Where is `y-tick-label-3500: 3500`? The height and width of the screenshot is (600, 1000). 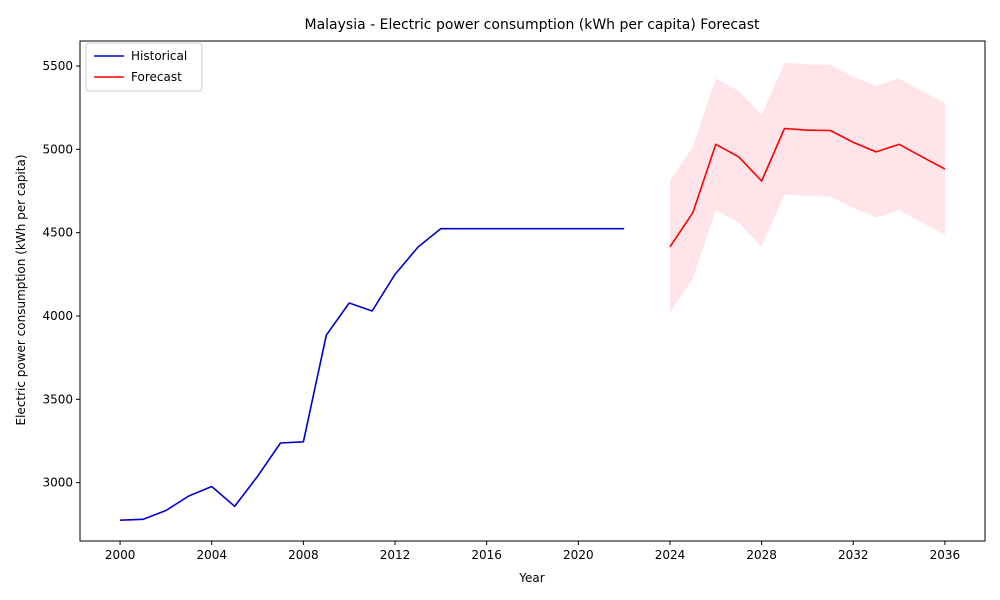 y-tick-label-3500: 3500 is located at coordinates (57, 399).